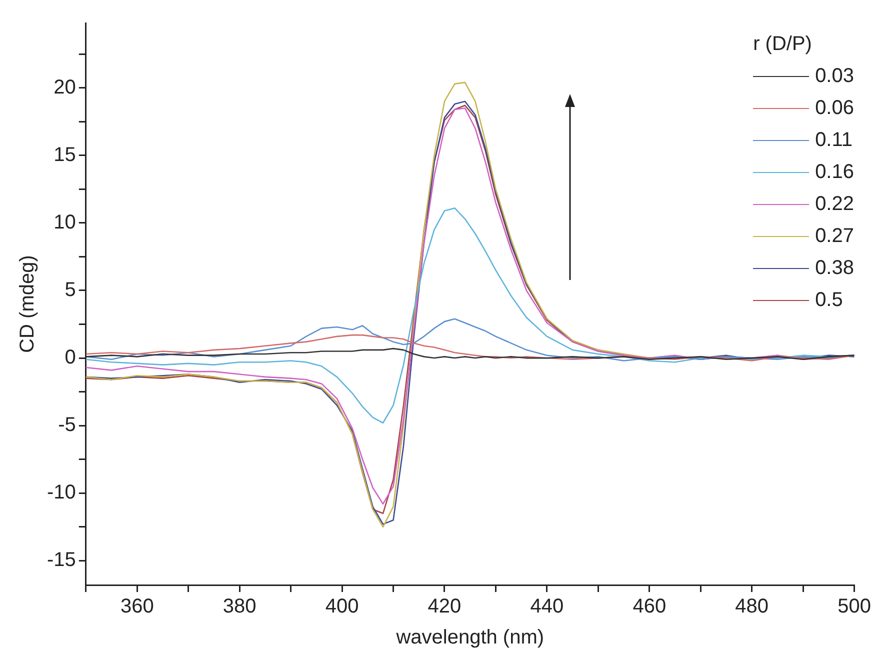  What do you see at coordinates (65, 155) in the screenshot?
I see `y-tick-label: 15` at bounding box center [65, 155].